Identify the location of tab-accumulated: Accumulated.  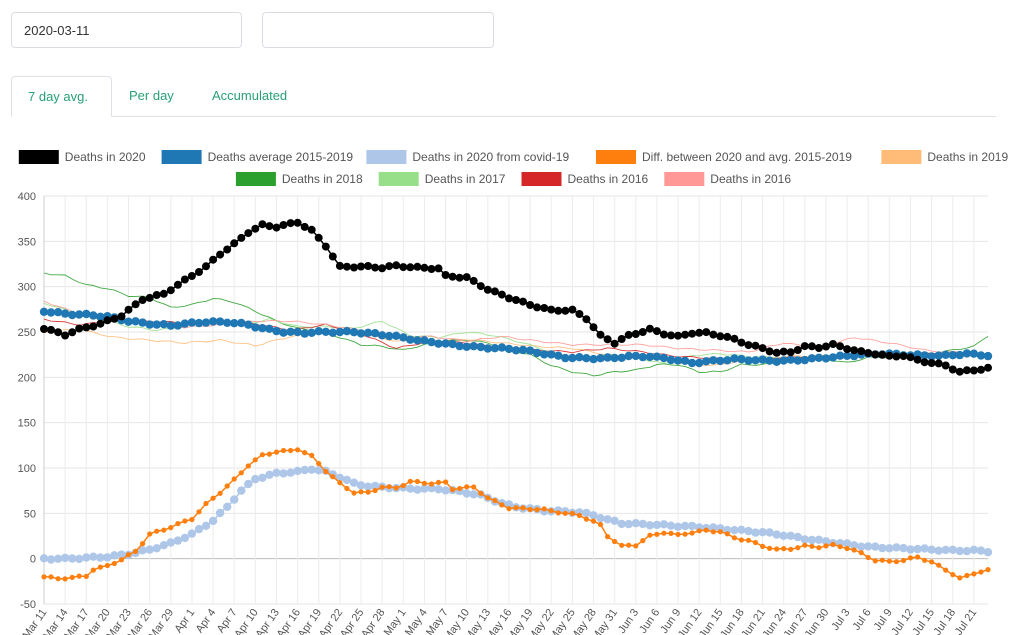
(250, 95).